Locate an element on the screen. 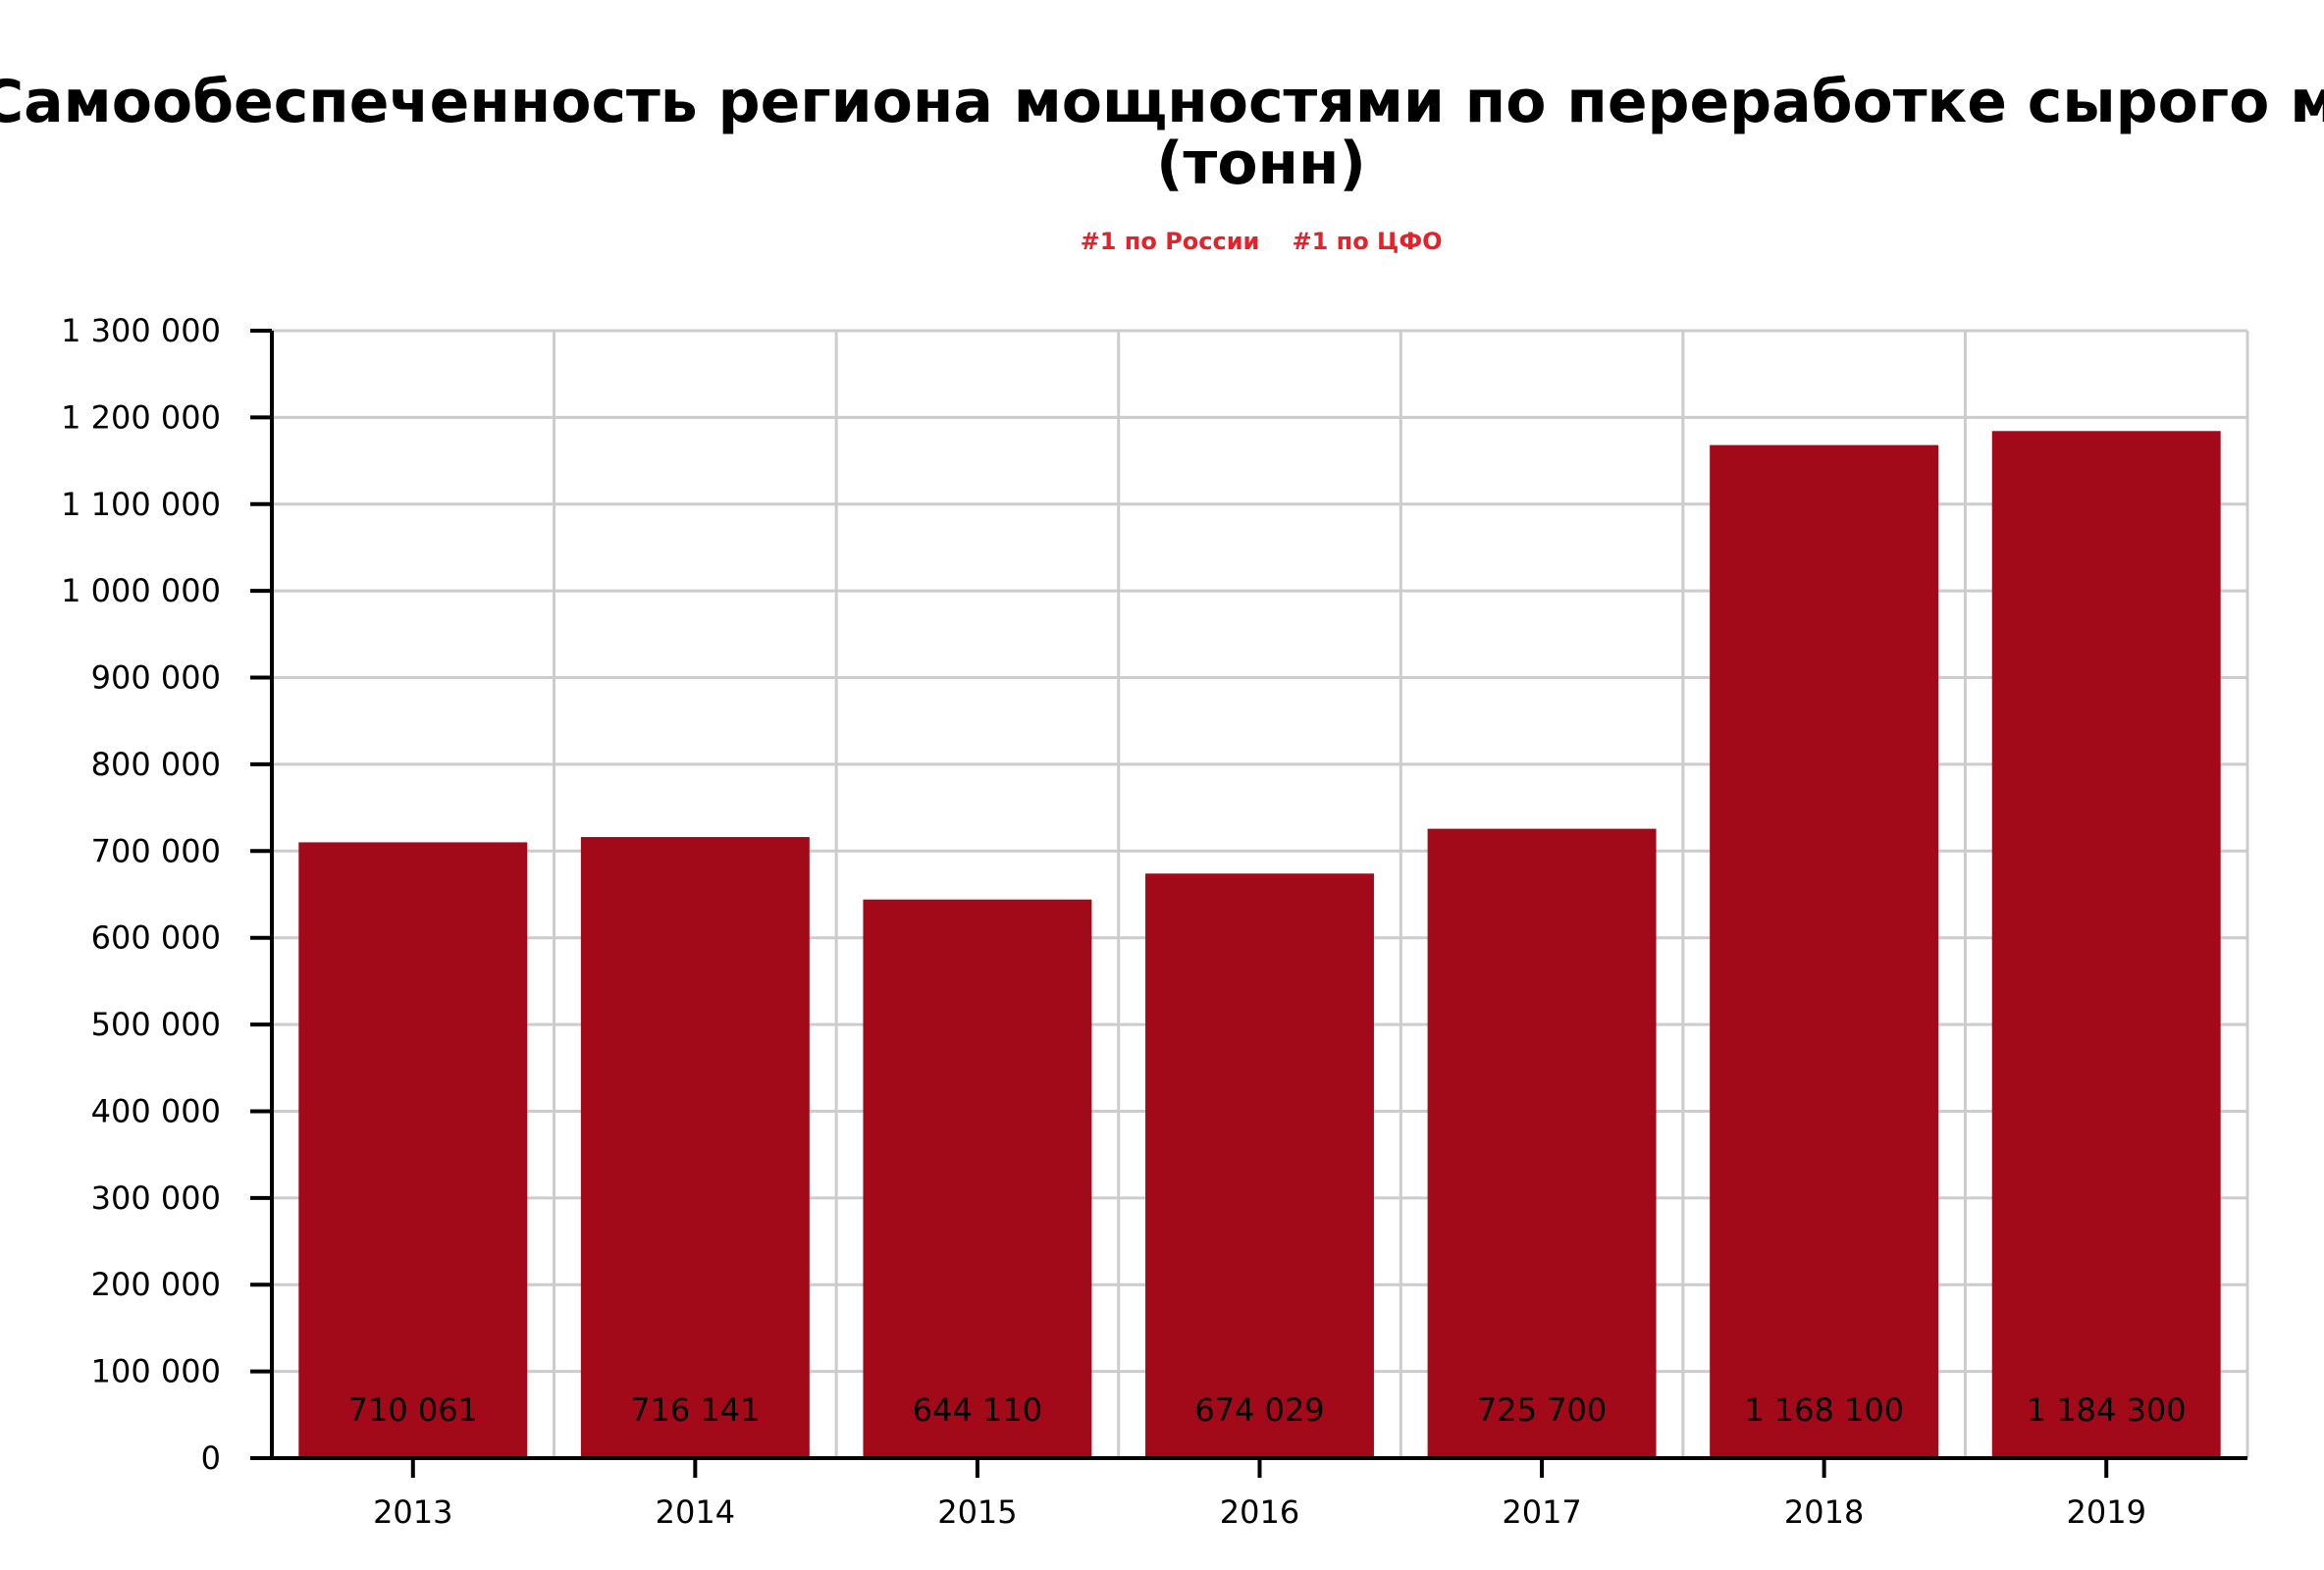  bar-2013 is located at coordinates (413, 1150).